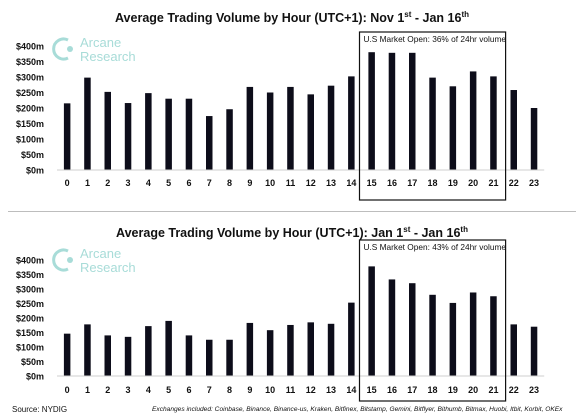 This screenshot has height=420, width=584. I want to click on y-tick-label: $50m, so click(32, 155).